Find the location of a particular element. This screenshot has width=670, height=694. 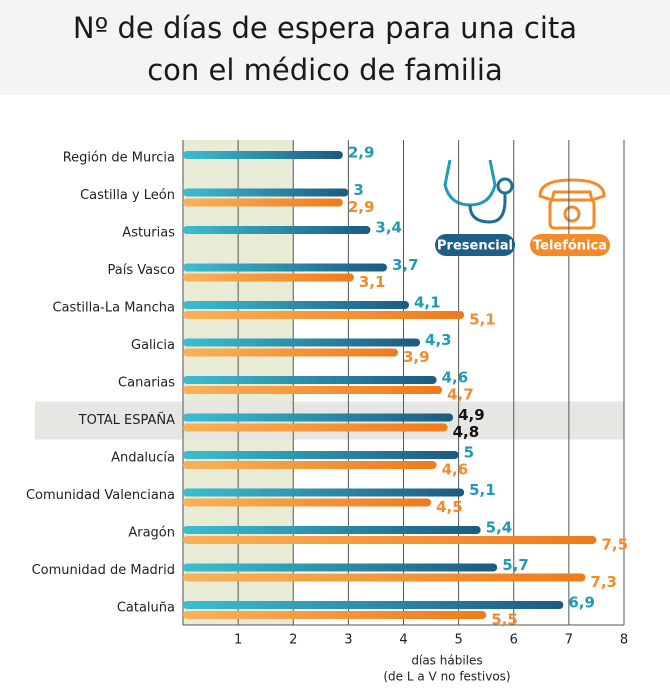

value-label: 3,7 is located at coordinates (405, 265).